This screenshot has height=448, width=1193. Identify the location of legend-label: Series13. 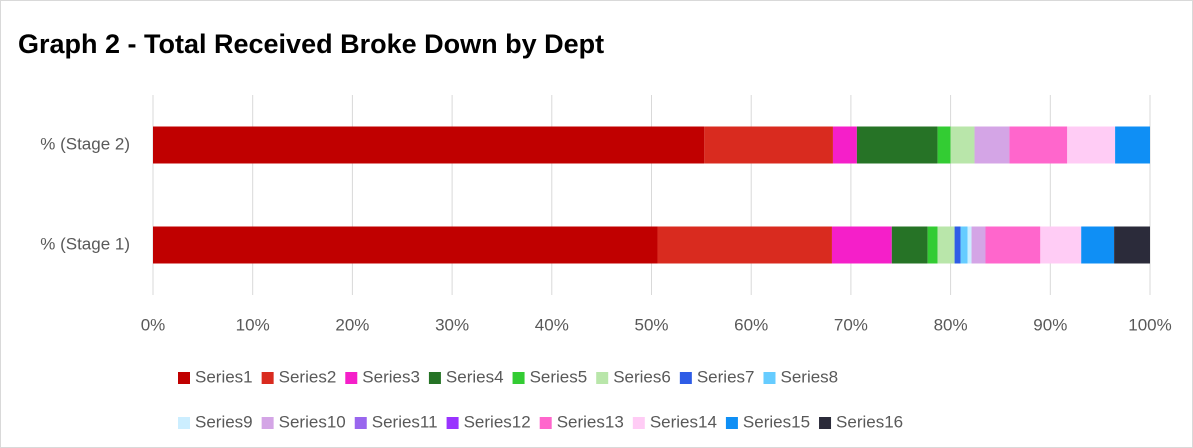
(590, 421).